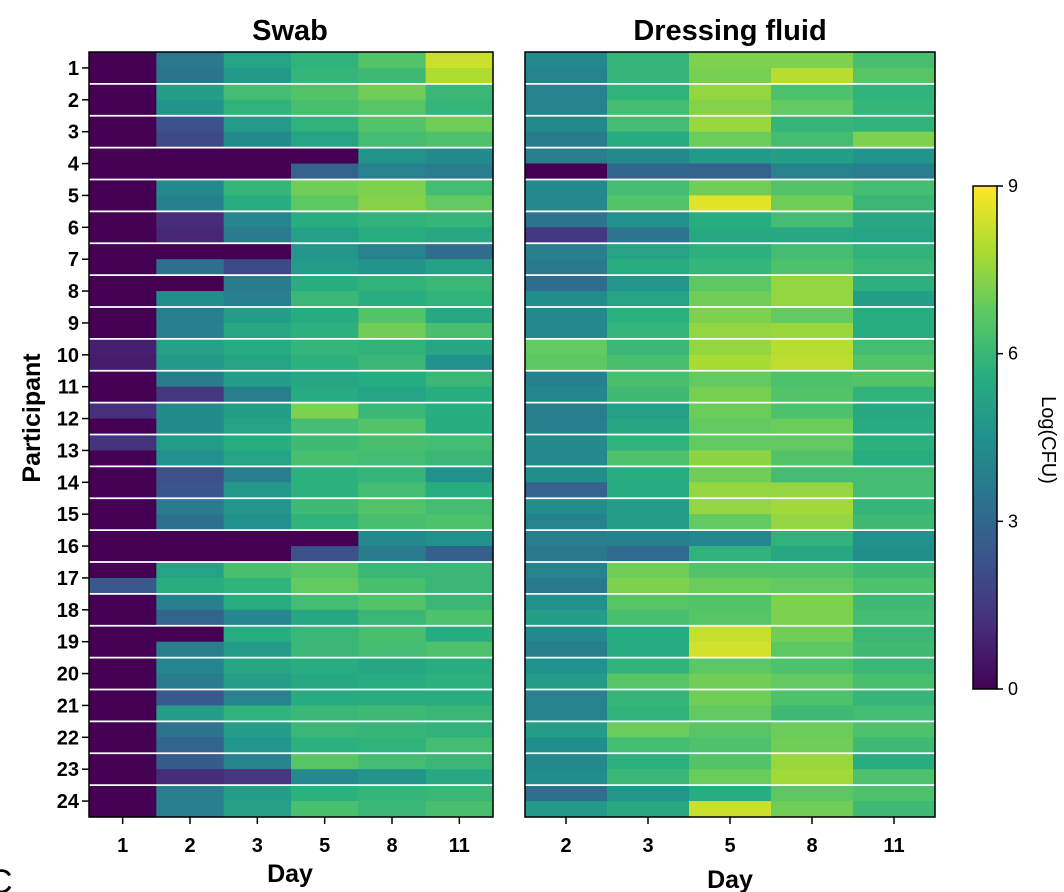 The width and height of the screenshot is (1064, 892). What do you see at coordinates (459, 846) in the screenshot?
I see `x-tick-label: 11` at bounding box center [459, 846].